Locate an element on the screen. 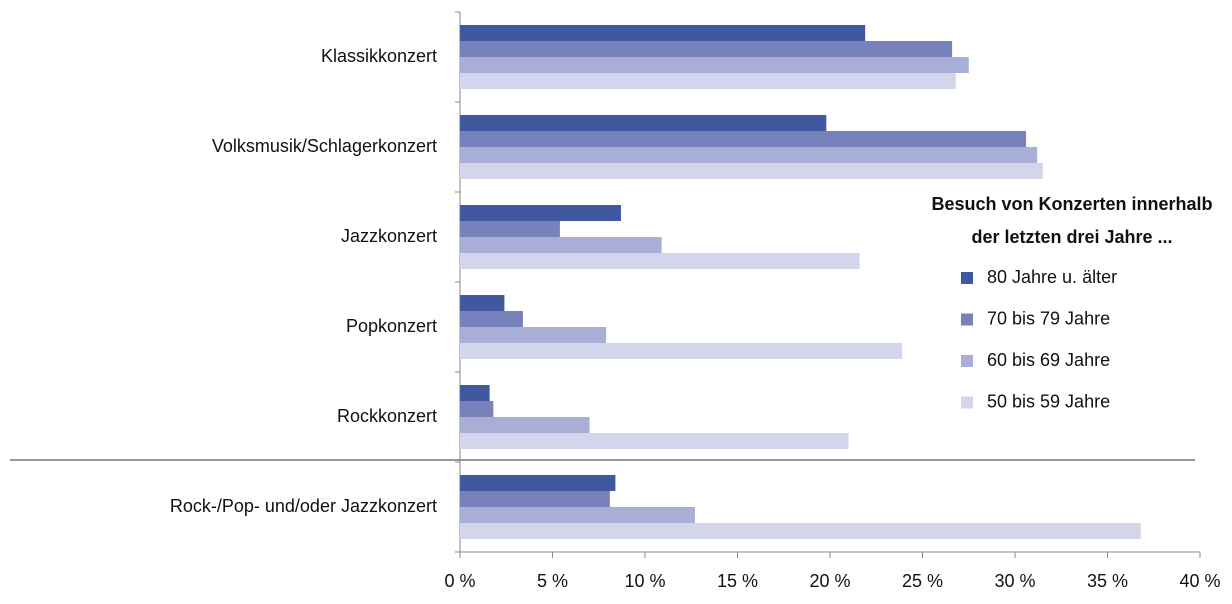 The width and height of the screenshot is (1232, 604). category-label: Jazzkonzert is located at coordinates (389, 236).